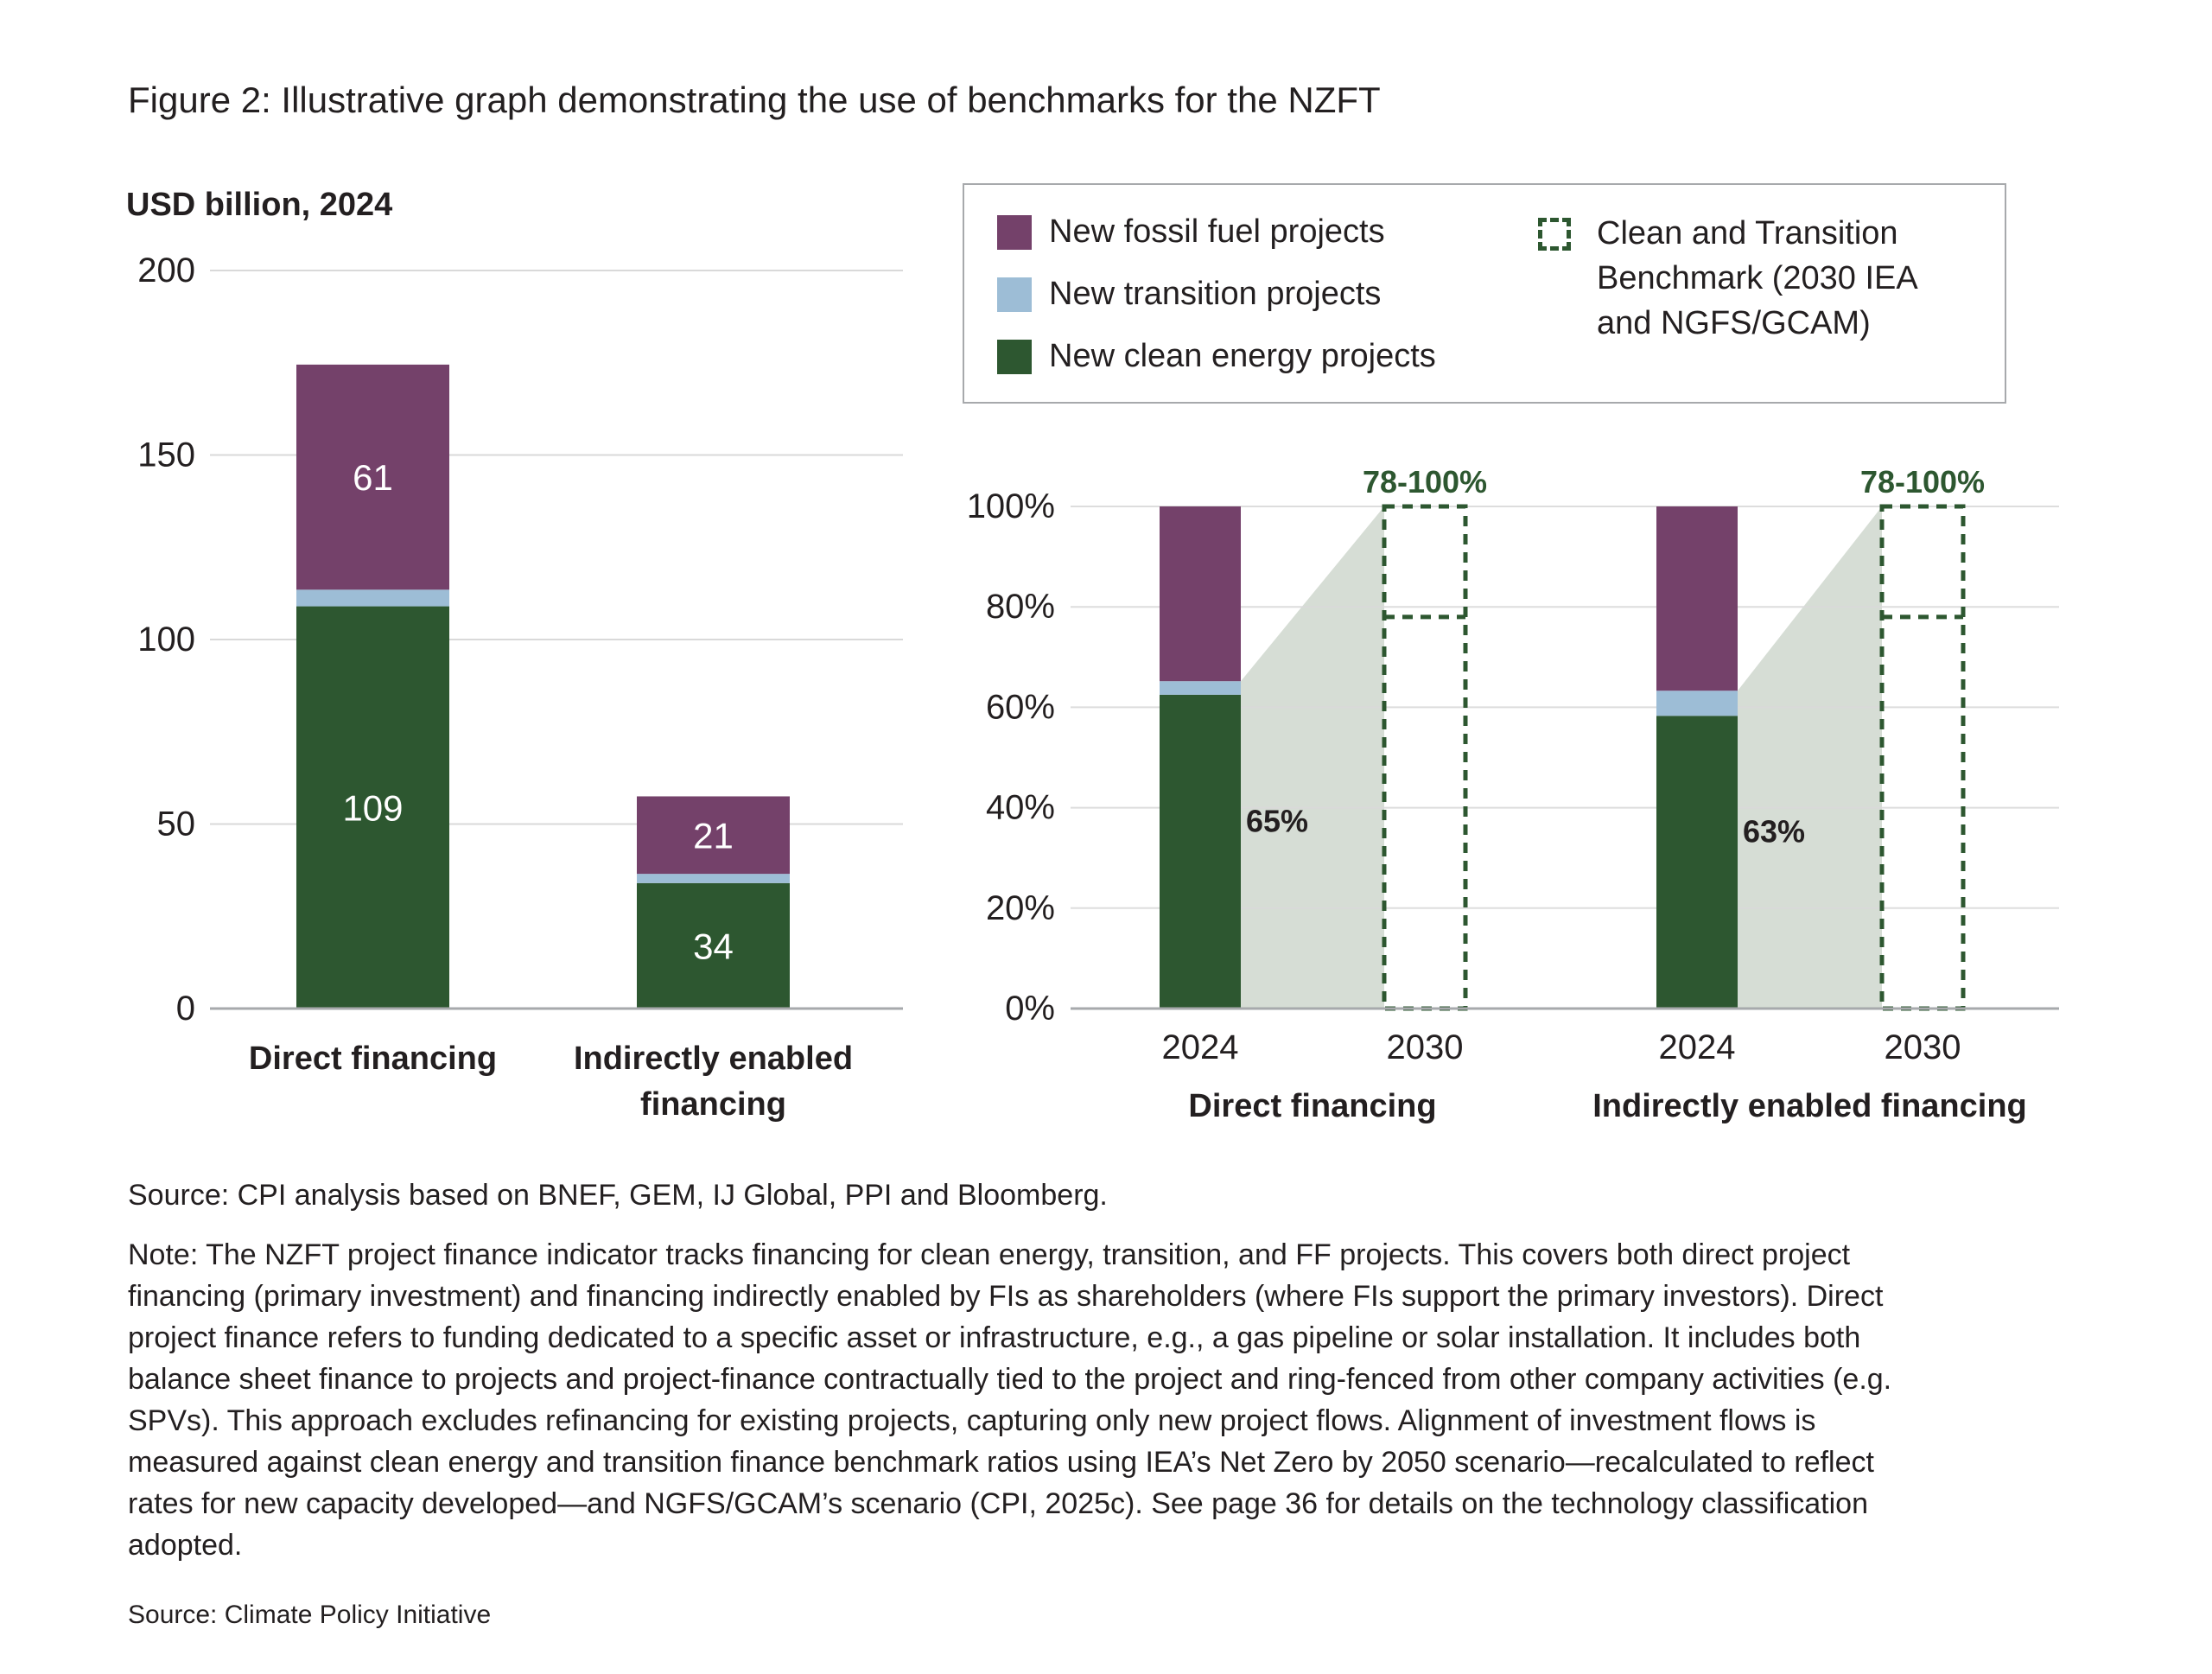 This screenshot has height=1674, width=2212. I want to click on legend-label: and NGFS/GCAM), so click(1734, 323).